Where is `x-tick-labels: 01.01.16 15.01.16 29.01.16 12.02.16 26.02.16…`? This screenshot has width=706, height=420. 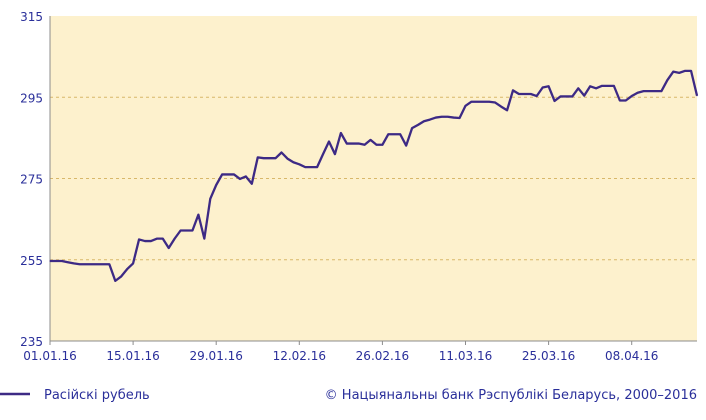
x-tick-labels: 01.01.16 15.01.16 29.01.16 12.02.16 26.02.16… is located at coordinates (340, 352).